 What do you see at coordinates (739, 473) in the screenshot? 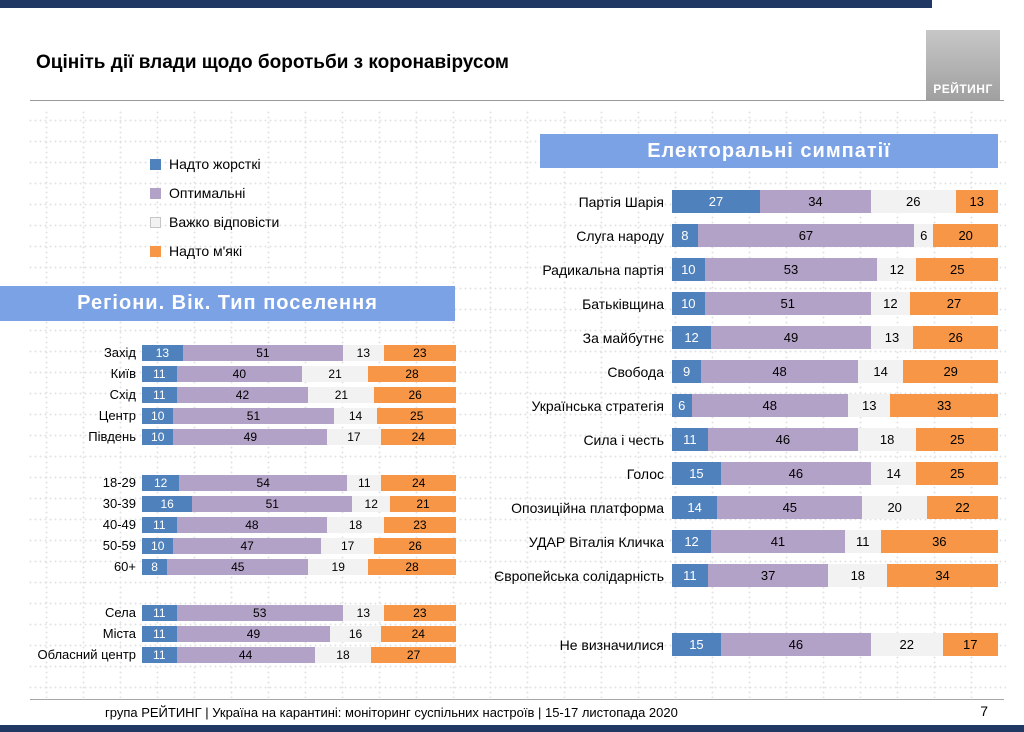
I see `chart-row: Голос 15 46 14 25` at bounding box center [739, 473].